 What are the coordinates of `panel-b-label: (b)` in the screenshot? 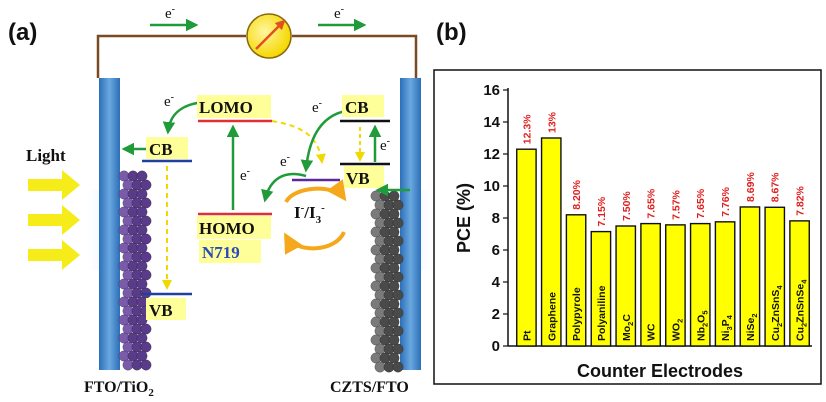 It's located at (451, 32).